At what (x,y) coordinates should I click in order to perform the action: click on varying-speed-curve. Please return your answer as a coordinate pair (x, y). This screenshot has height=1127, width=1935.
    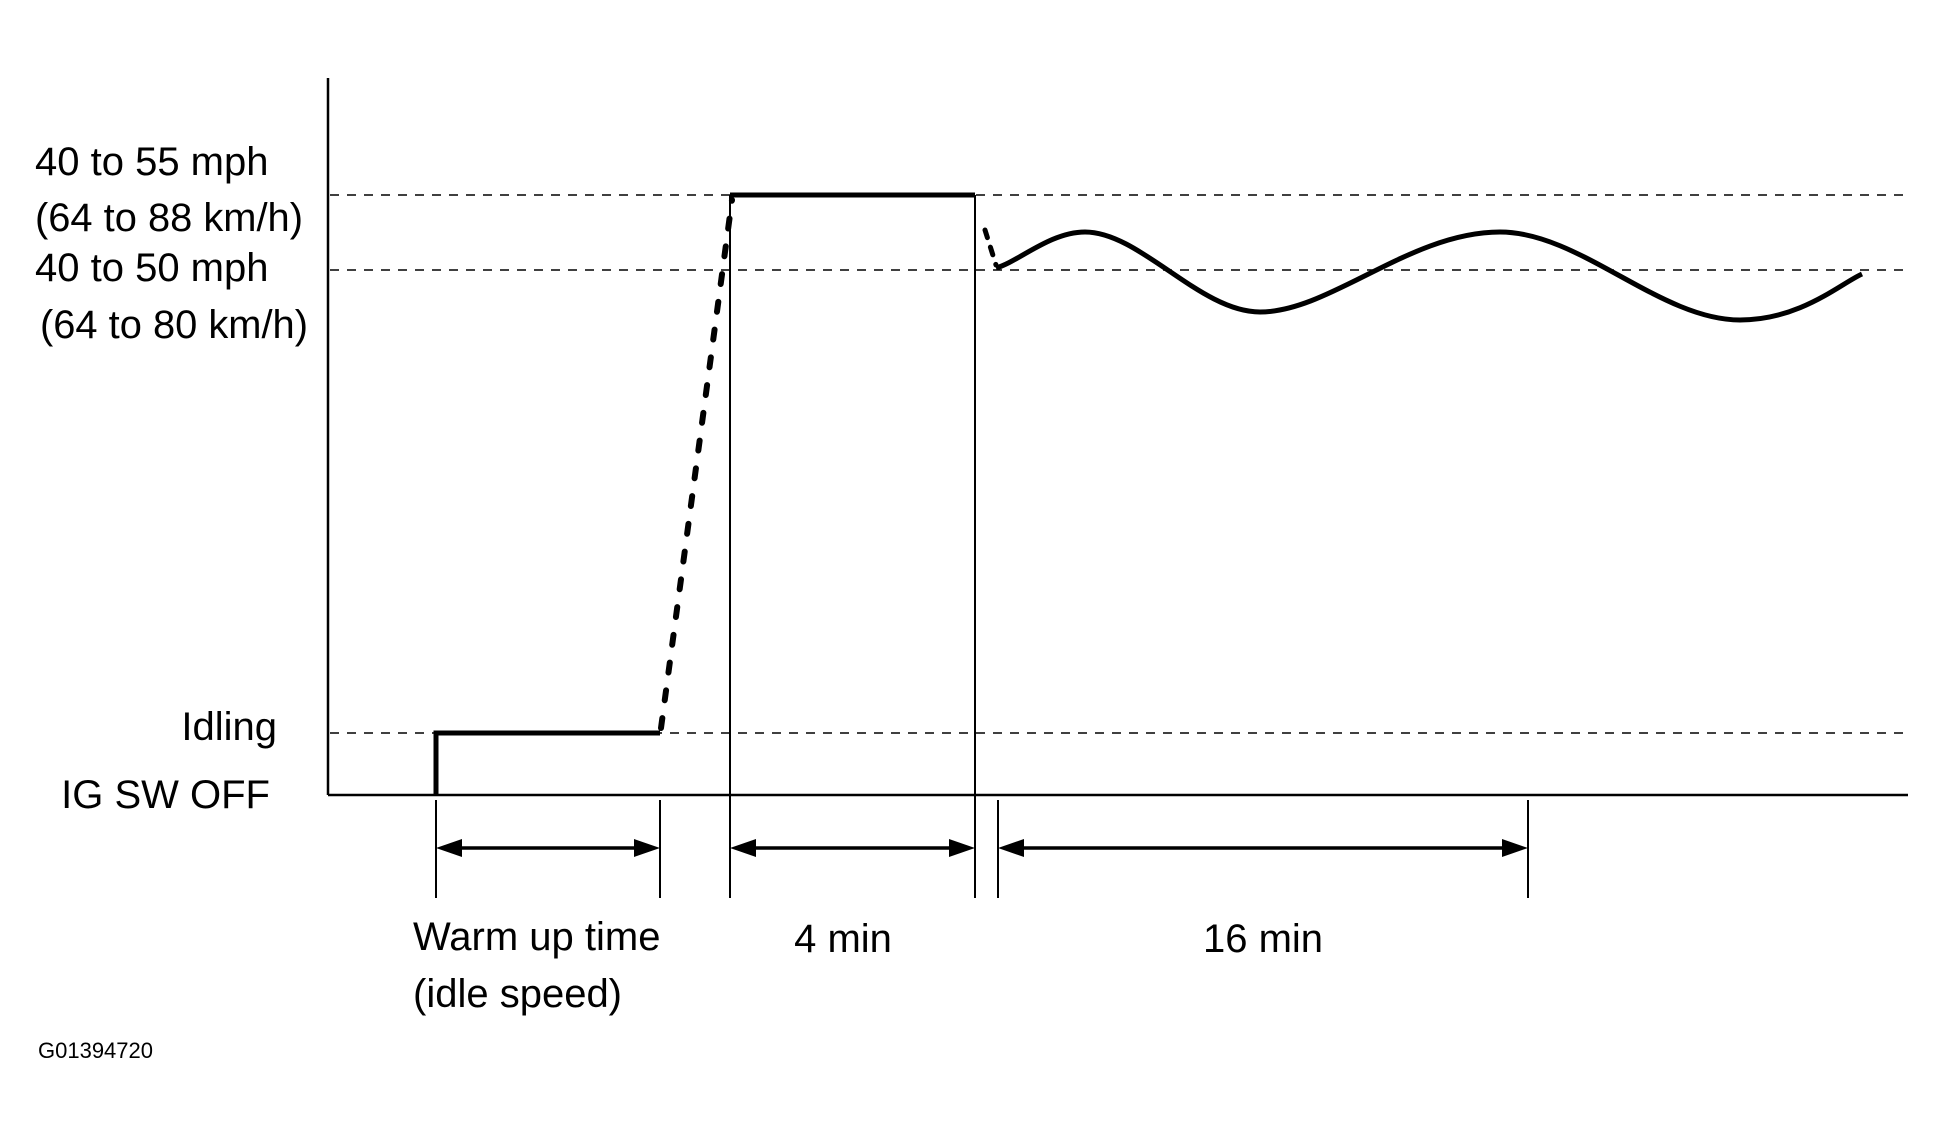
    Looking at the image, I should click on (1429, 276).